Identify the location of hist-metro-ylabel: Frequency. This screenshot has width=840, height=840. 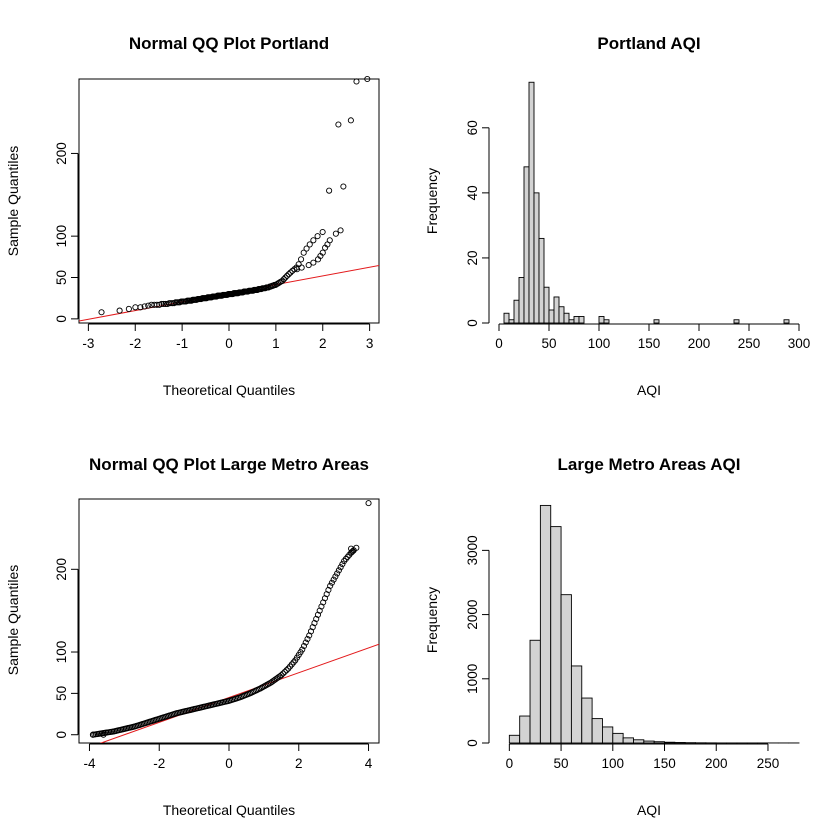
(432, 620).